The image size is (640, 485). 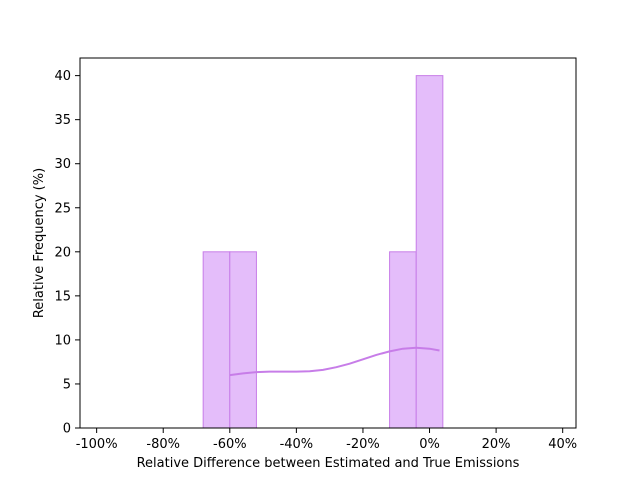 What do you see at coordinates (62, 340) in the screenshot?
I see `y-tick-label: 10` at bounding box center [62, 340].